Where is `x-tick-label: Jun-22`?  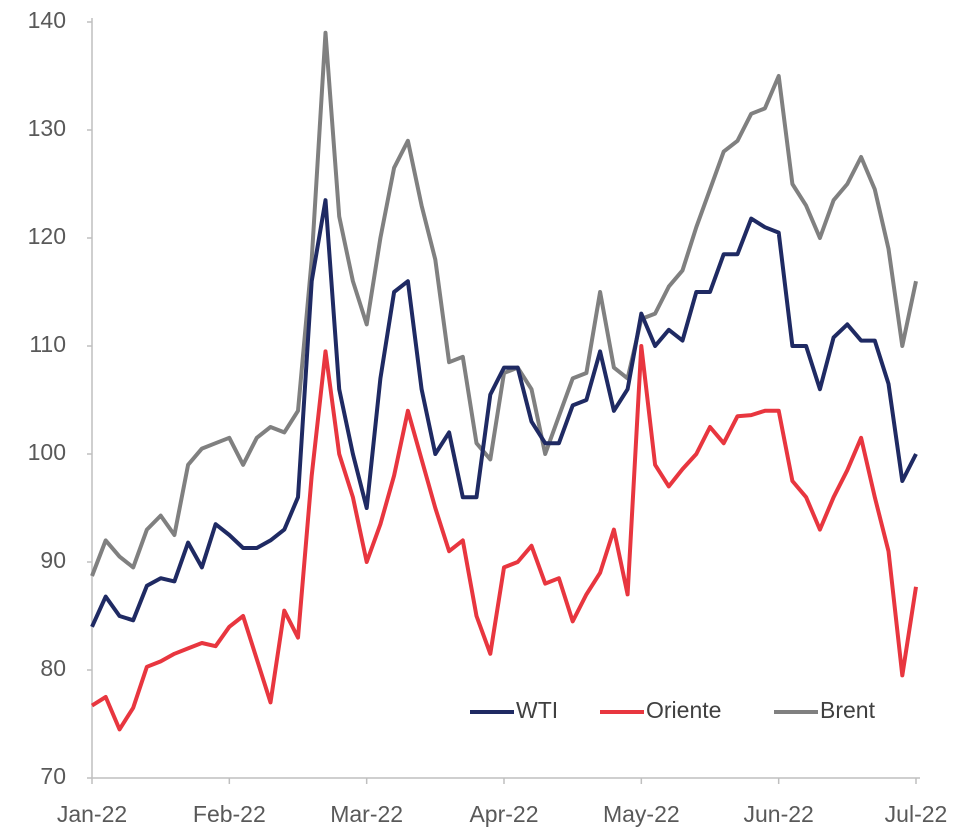 x-tick-label: Jun-22 is located at coordinates (779, 814).